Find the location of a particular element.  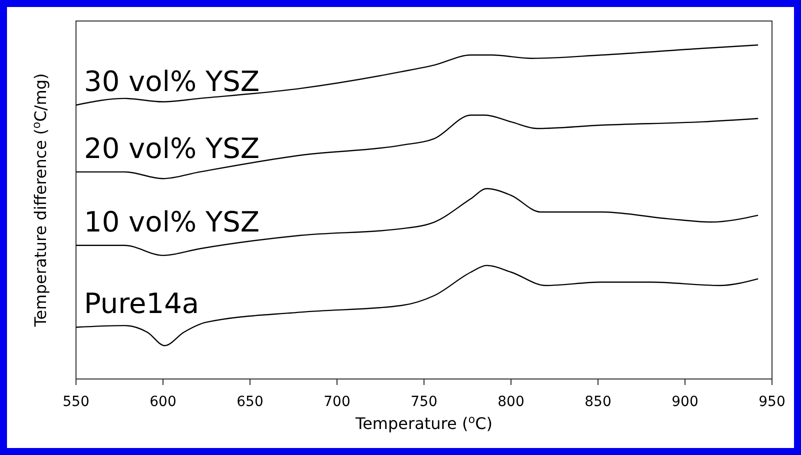

x-axis-title: Temperature ($^{o}$C) is located at coordinates (423, 422).